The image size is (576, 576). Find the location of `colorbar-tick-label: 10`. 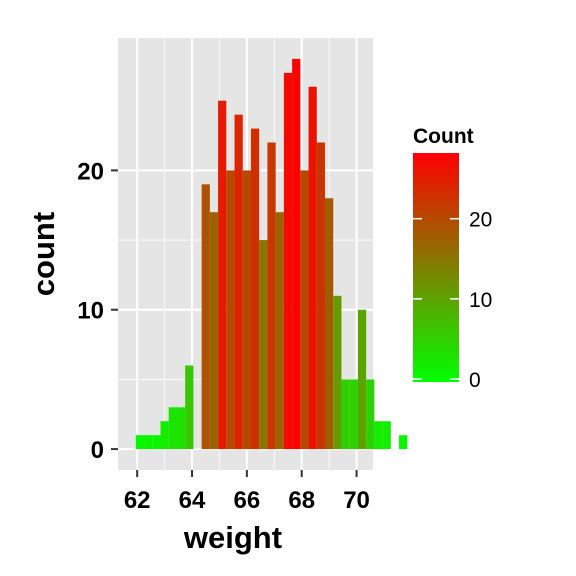

colorbar-tick-label: 10 is located at coordinates (480, 300).